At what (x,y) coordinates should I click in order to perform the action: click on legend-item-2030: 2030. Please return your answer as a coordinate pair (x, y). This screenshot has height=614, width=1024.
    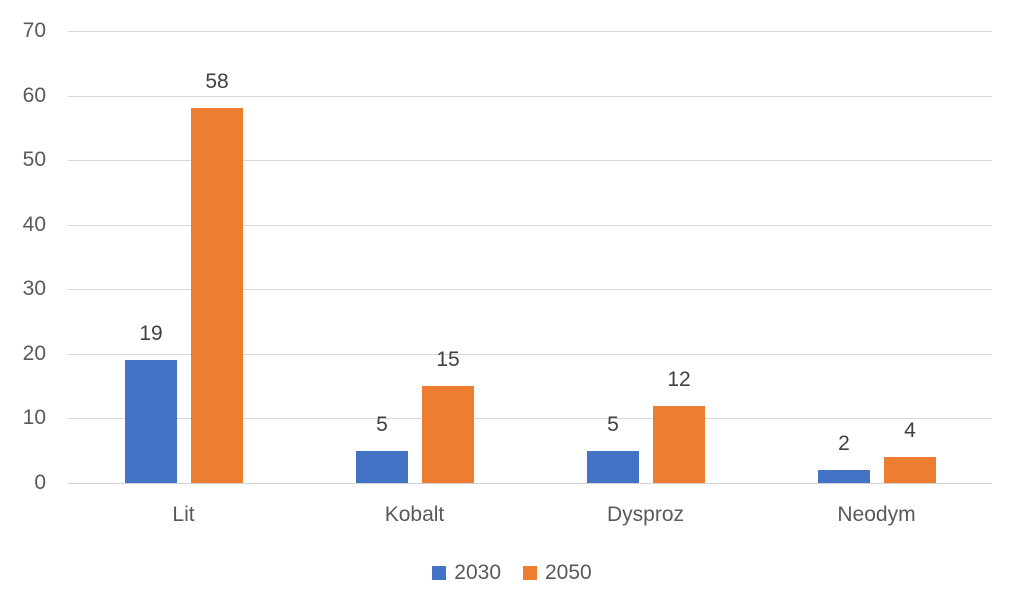
    Looking at the image, I should click on (466, 573).